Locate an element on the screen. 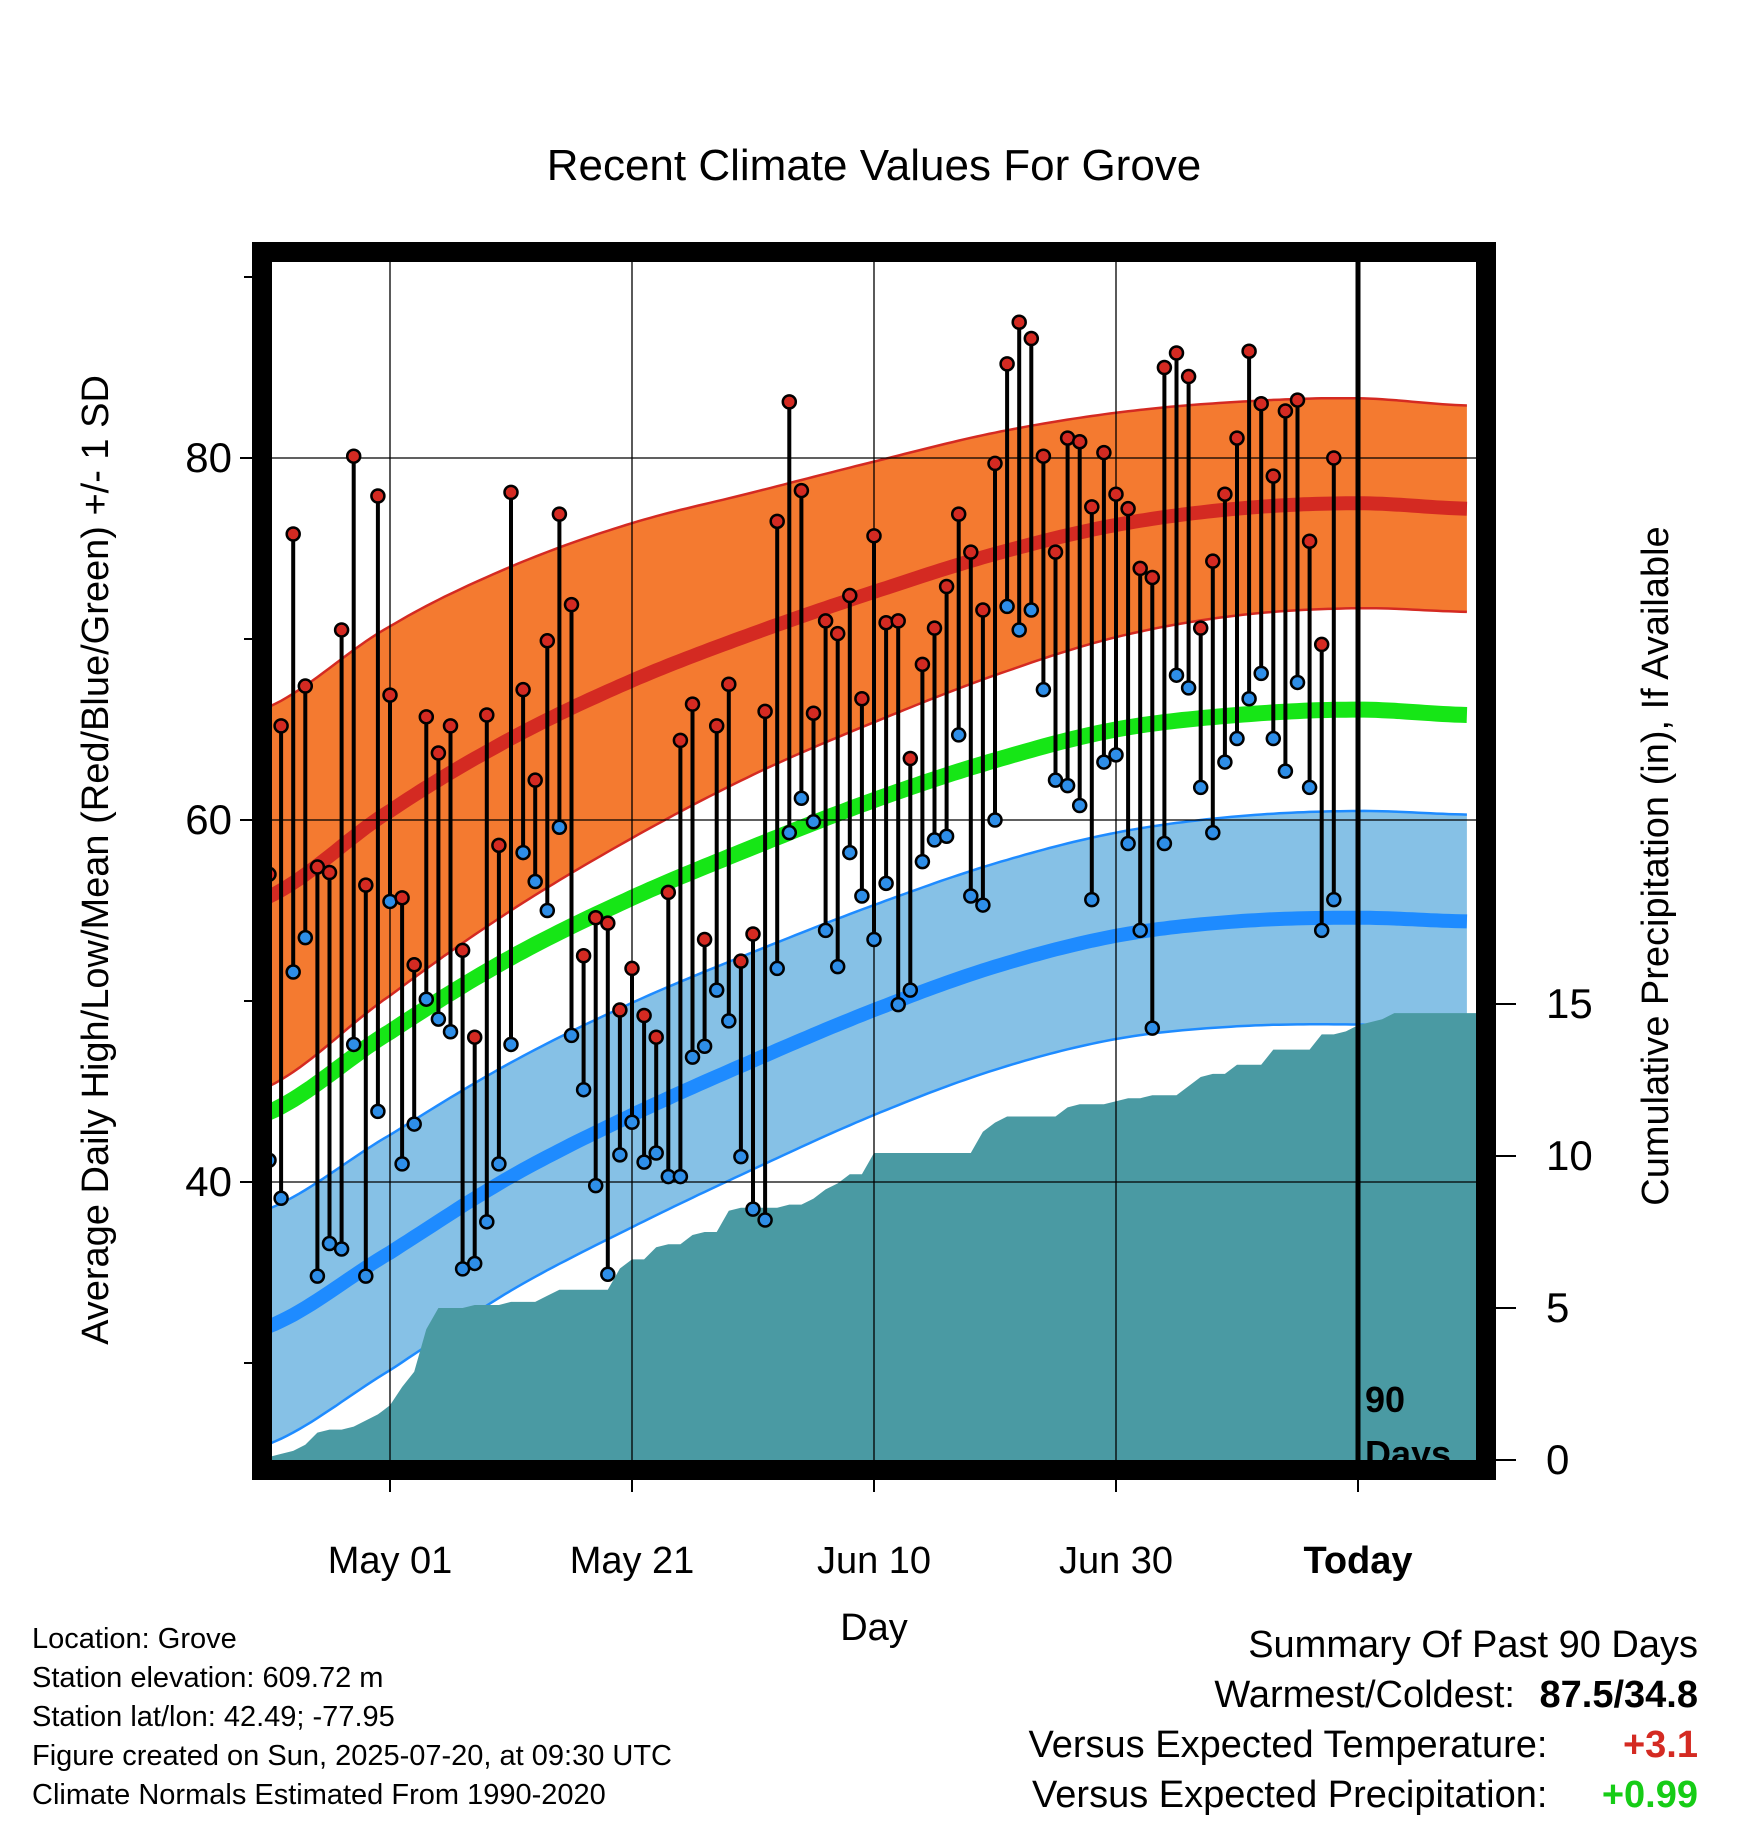 Image resolution: width=1748 pixels, height=1828 pixels. y2-tick-label: 5 is located at coordinates (1557, 1307).